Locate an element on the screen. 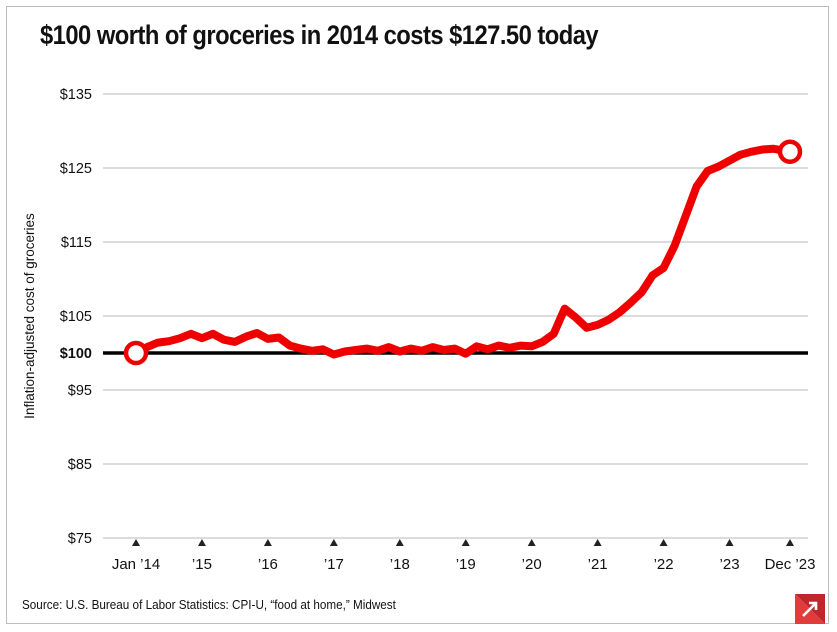  y-tick-label: $105 is located at coordinates (76, 317).